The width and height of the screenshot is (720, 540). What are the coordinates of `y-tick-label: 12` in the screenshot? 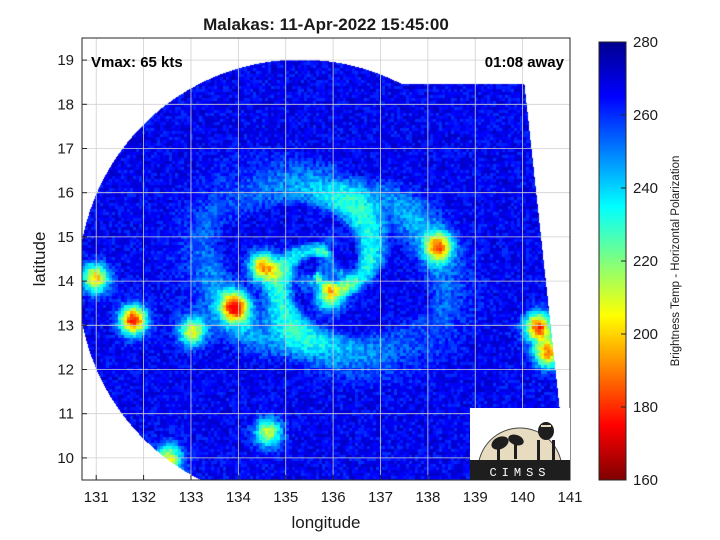 It's located at (65, 370).